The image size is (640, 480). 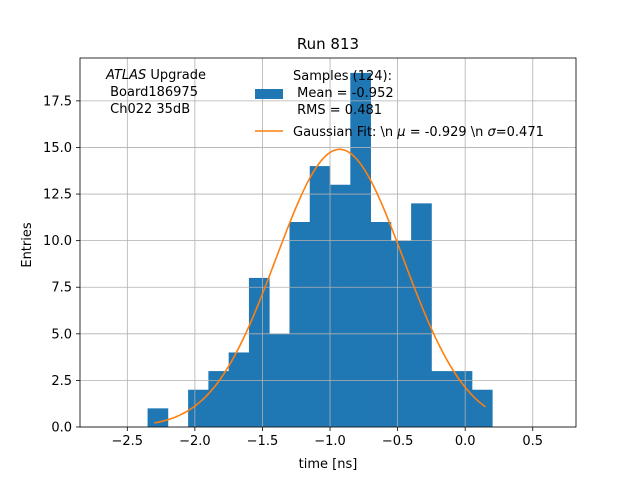 What do you see at coordinates (57, 148) in the screenshot?
I see `y-tick-label: 15.0` at bounding box center [57, 148].